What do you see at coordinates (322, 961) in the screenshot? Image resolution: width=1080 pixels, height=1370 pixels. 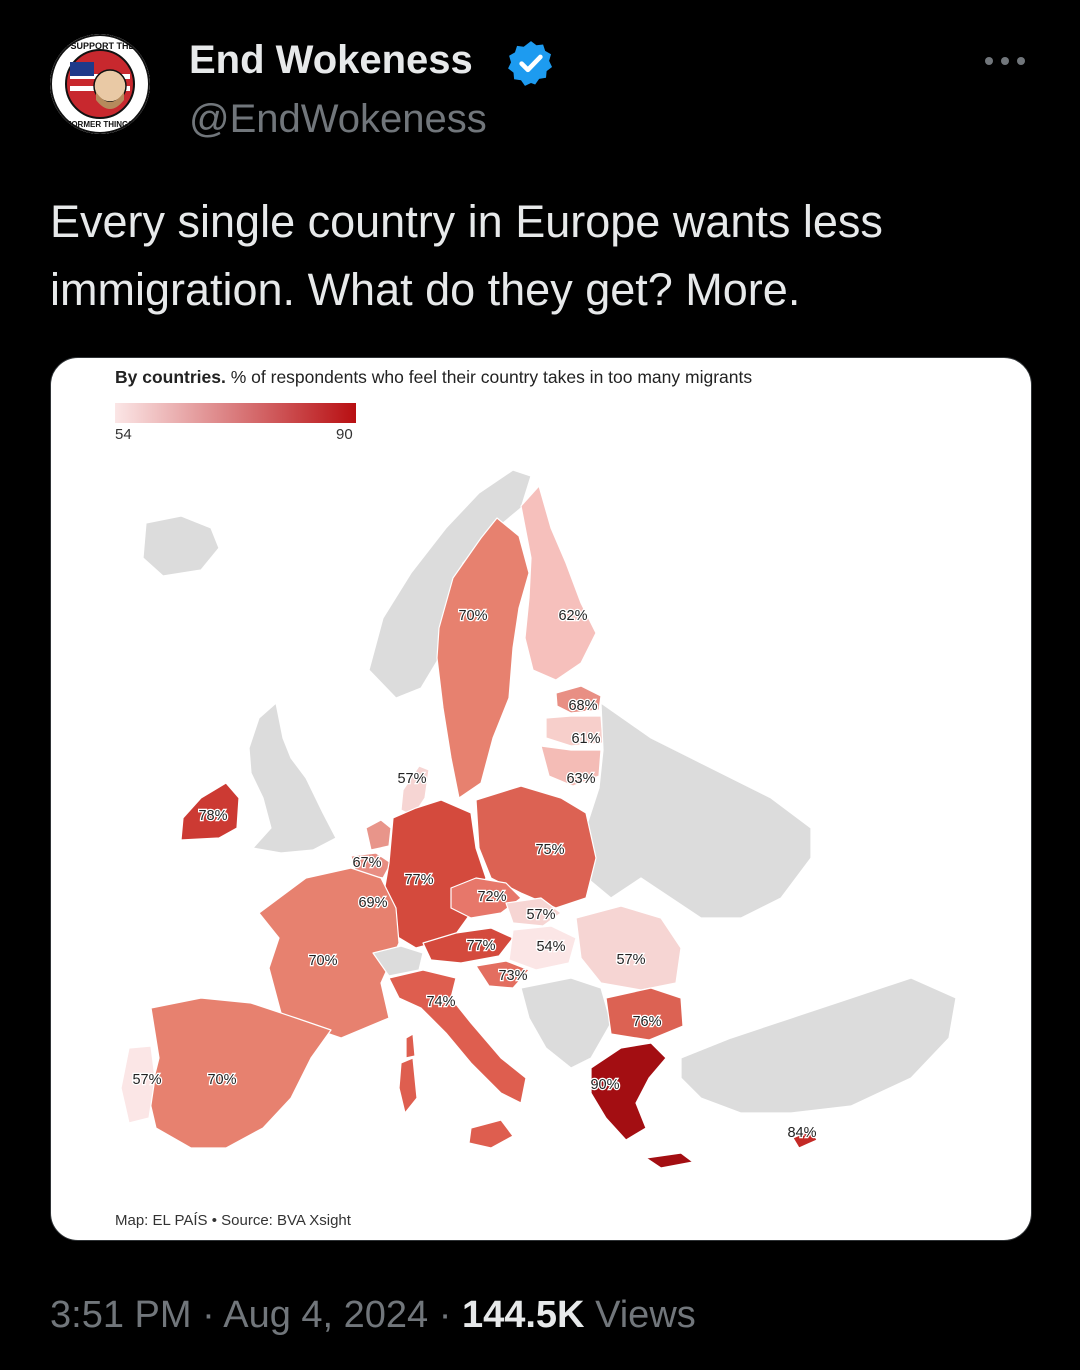 I see `label-france: 70%` at bounding box center [322, 961].